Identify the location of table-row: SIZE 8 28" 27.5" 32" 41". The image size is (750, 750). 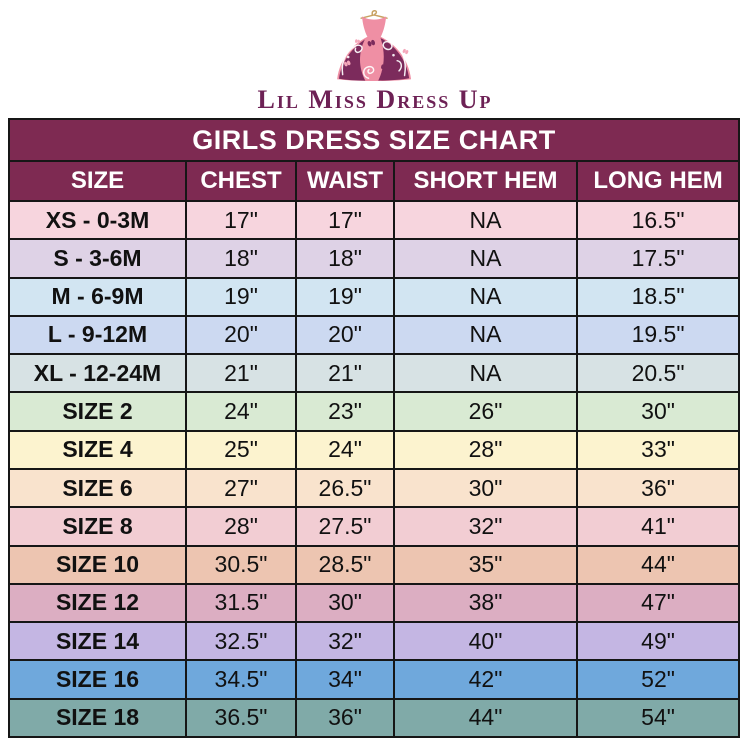
(374, 526).